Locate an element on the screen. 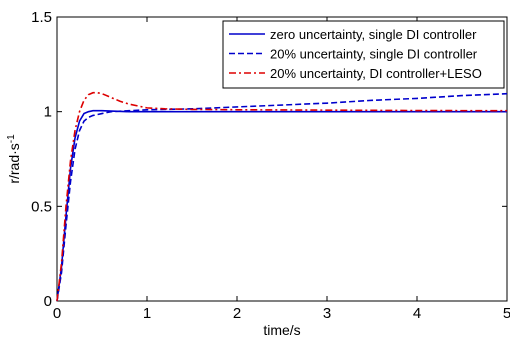 The width and height of the screenshot is (510, 340). y-axis-label: r/rad·s-1 is located at coordinates (14, 159).